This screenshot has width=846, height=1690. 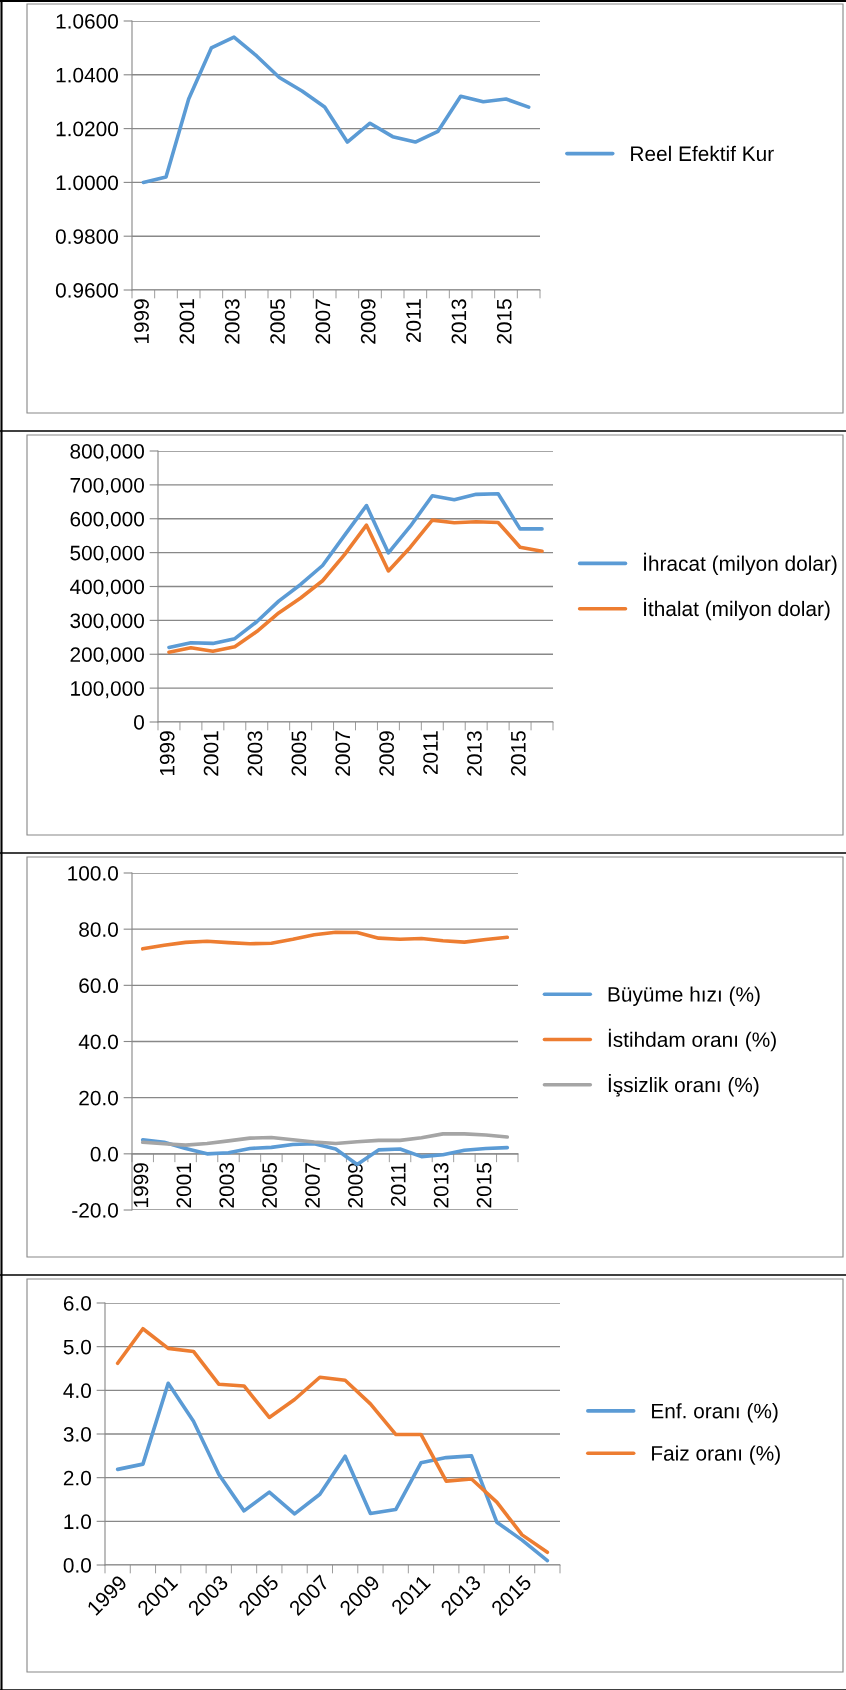 What do you see at coordinates (107, 520) in the screenshot?
I see `y-tick-label: 600,000` at bounding box center [107, 520].